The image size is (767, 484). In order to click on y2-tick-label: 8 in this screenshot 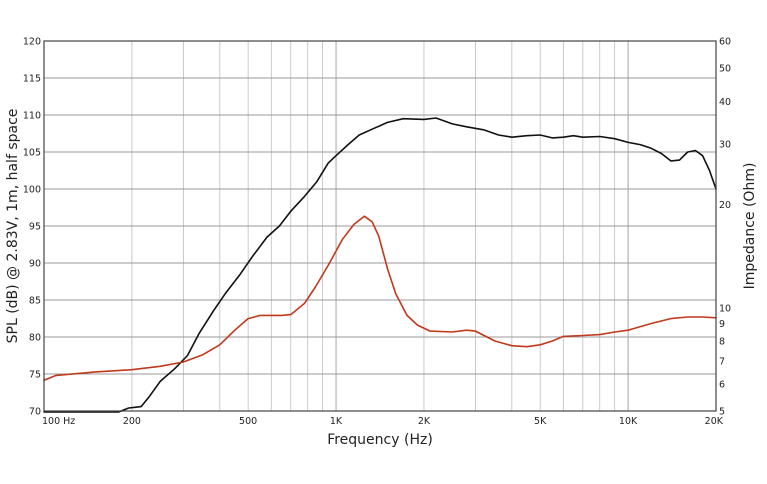, I will do `click(722, 342)`.